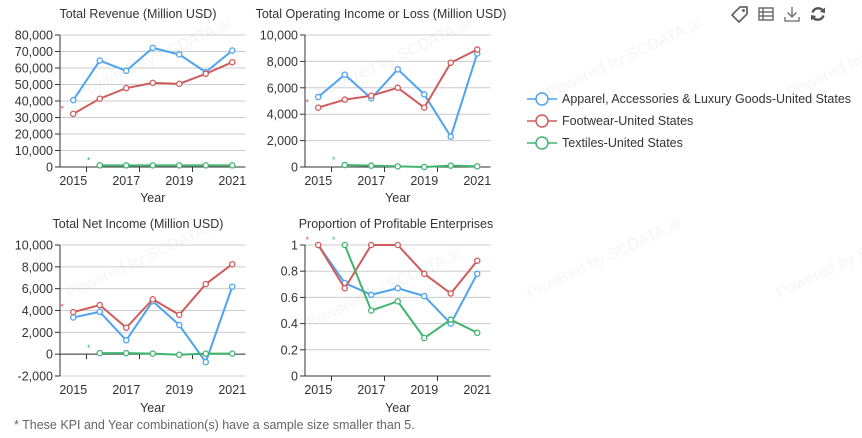  What do you see at coordinates (689, 143) in the screenshot?
I see `legend-item-textiles: Textiles-United States` at bounding box center [689, 143].